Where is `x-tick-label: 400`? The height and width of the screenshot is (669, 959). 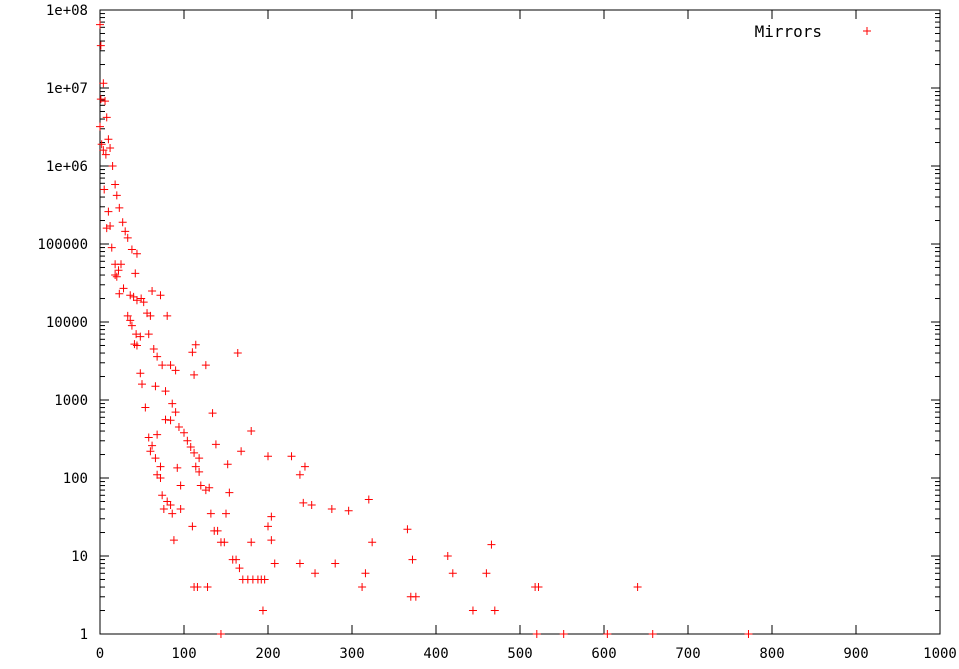
x-tick-label: 400 is located at coordinates (435, 654).